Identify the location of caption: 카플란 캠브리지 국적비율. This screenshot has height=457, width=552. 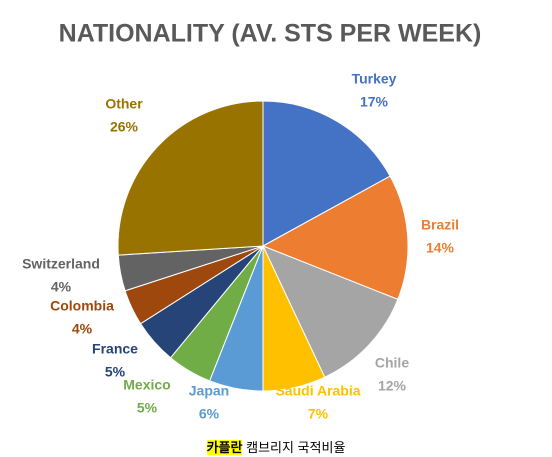
(276, 446).